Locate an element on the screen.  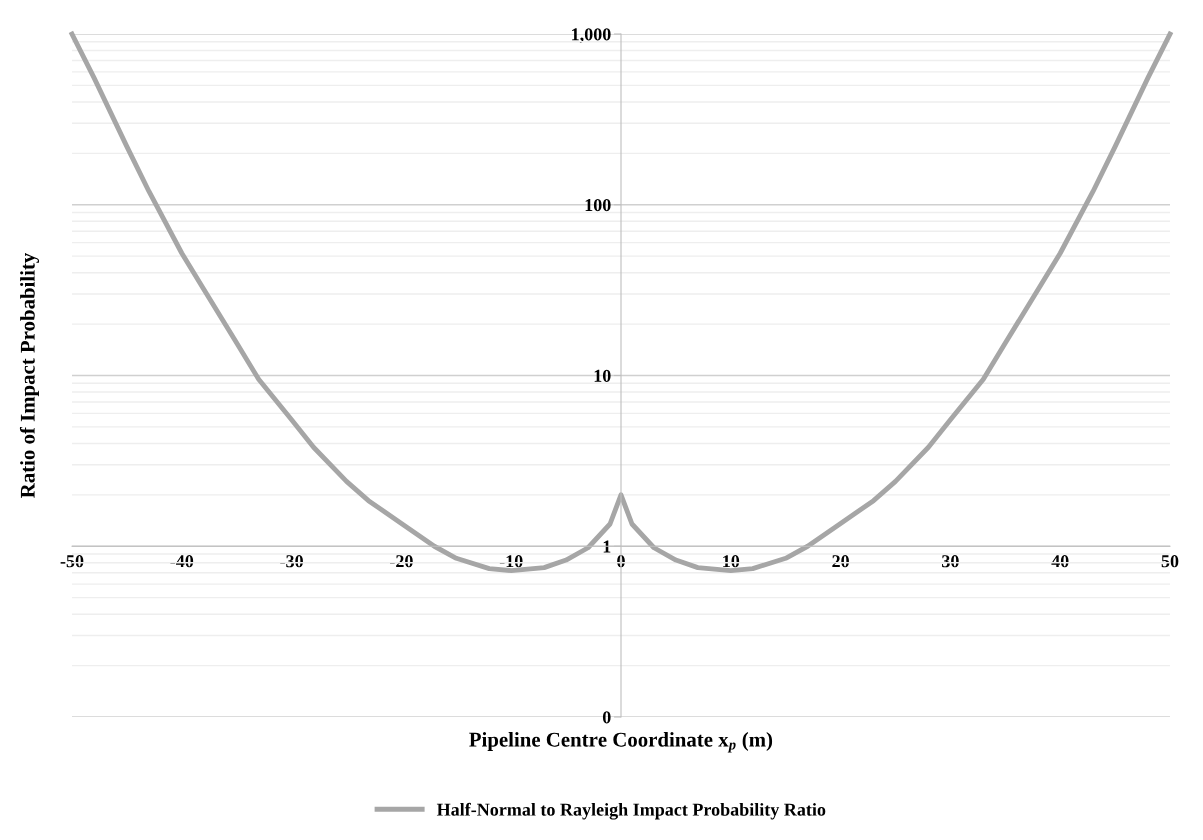
x-tick-label: 50 is located at coordinates (1170, 561).